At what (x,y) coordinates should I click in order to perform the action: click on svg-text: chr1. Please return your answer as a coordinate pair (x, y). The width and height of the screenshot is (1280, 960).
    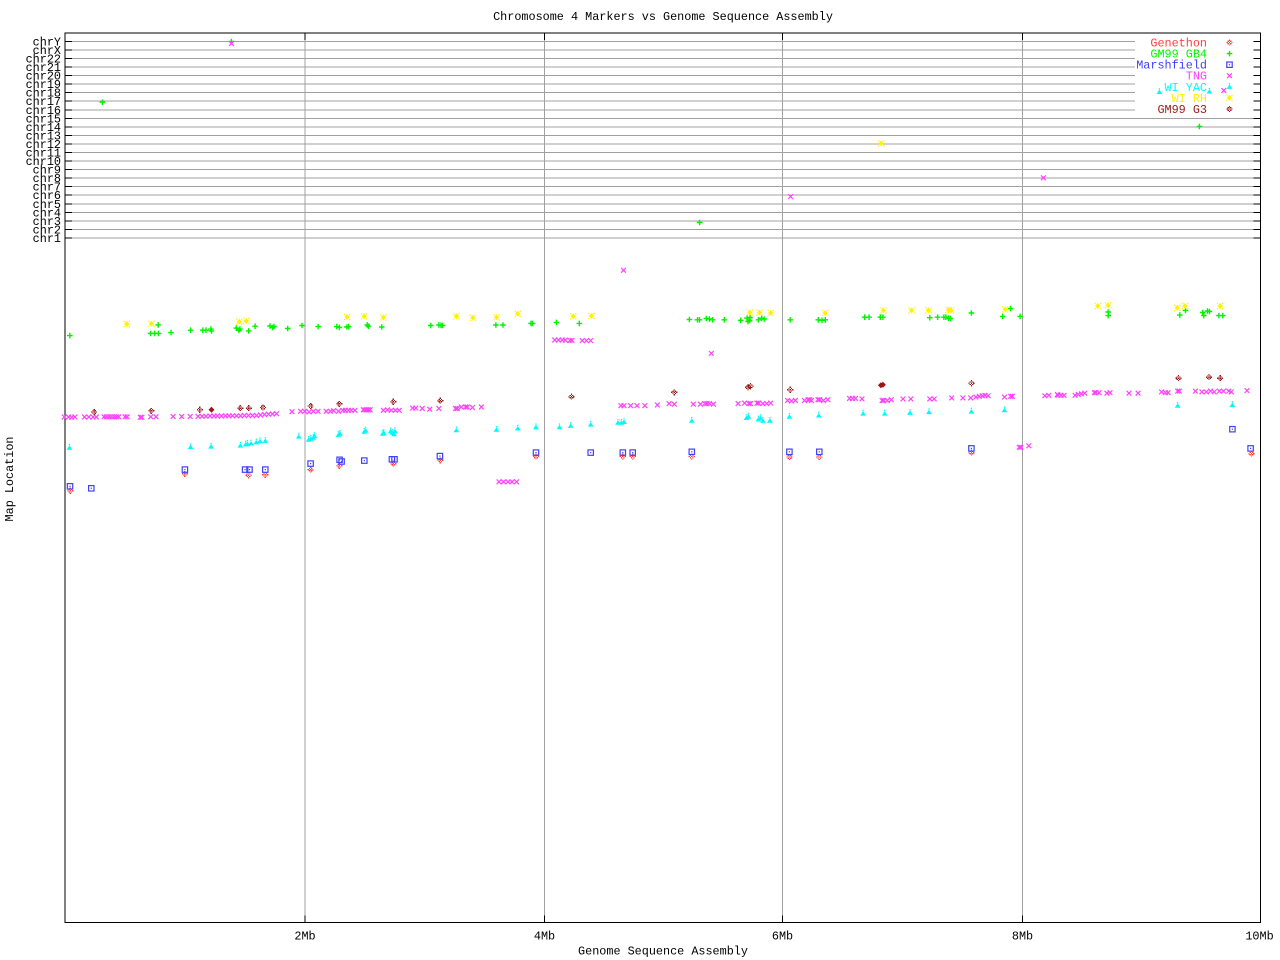
    Looking at the image, I should click on (47, 239).